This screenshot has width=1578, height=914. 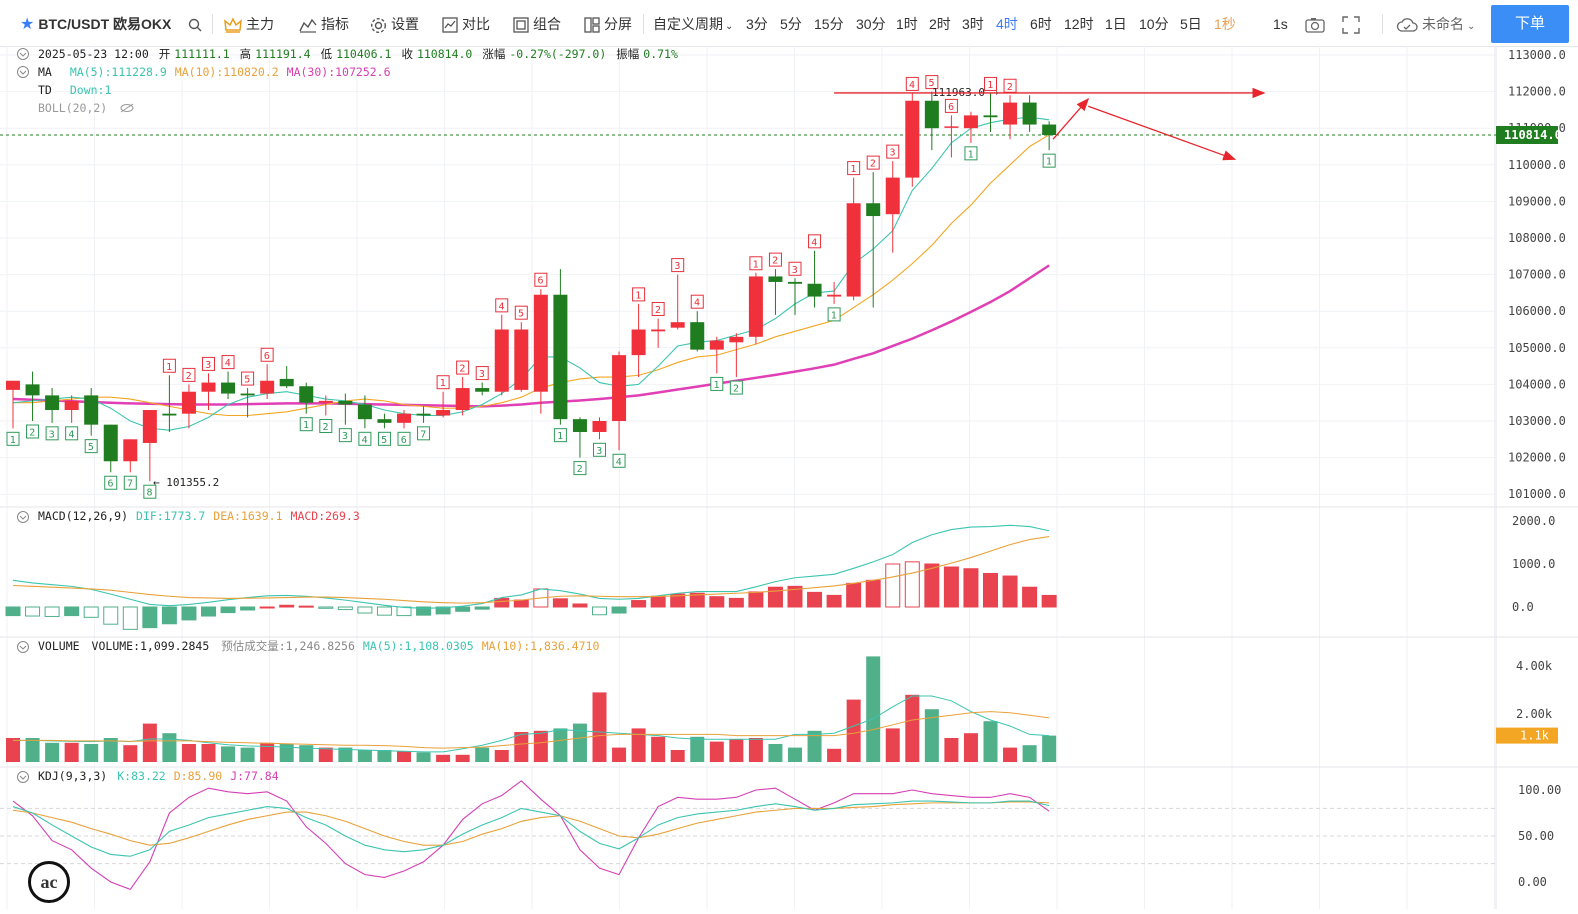 What do you see at coordinates (1537, 494) in the screenshot?
I see `price-tick-label: 101000.0` at bounding box center [1537, 494].